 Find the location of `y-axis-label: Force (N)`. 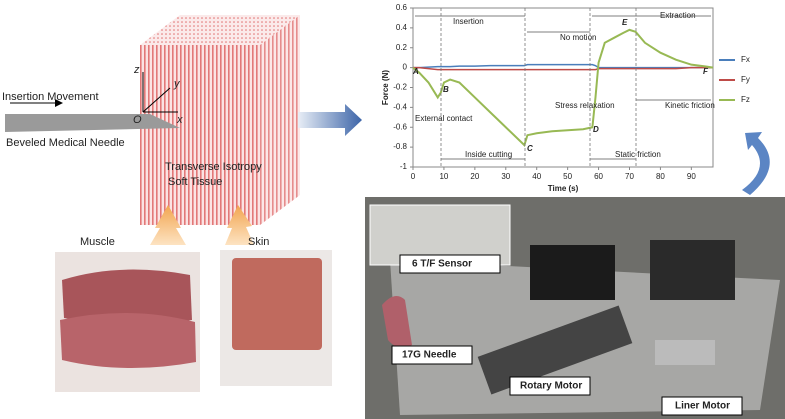

y-axis-label: Force (N) is located at coordinates (385, 87).